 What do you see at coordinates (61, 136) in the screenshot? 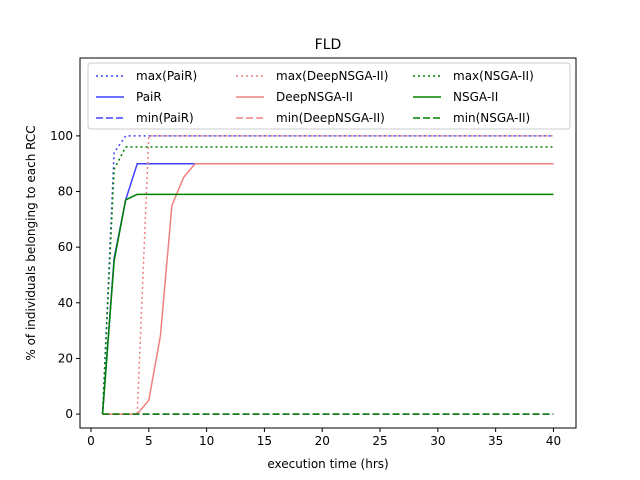
I see `y-tick-label: 100` at bounding box center [61, 136].